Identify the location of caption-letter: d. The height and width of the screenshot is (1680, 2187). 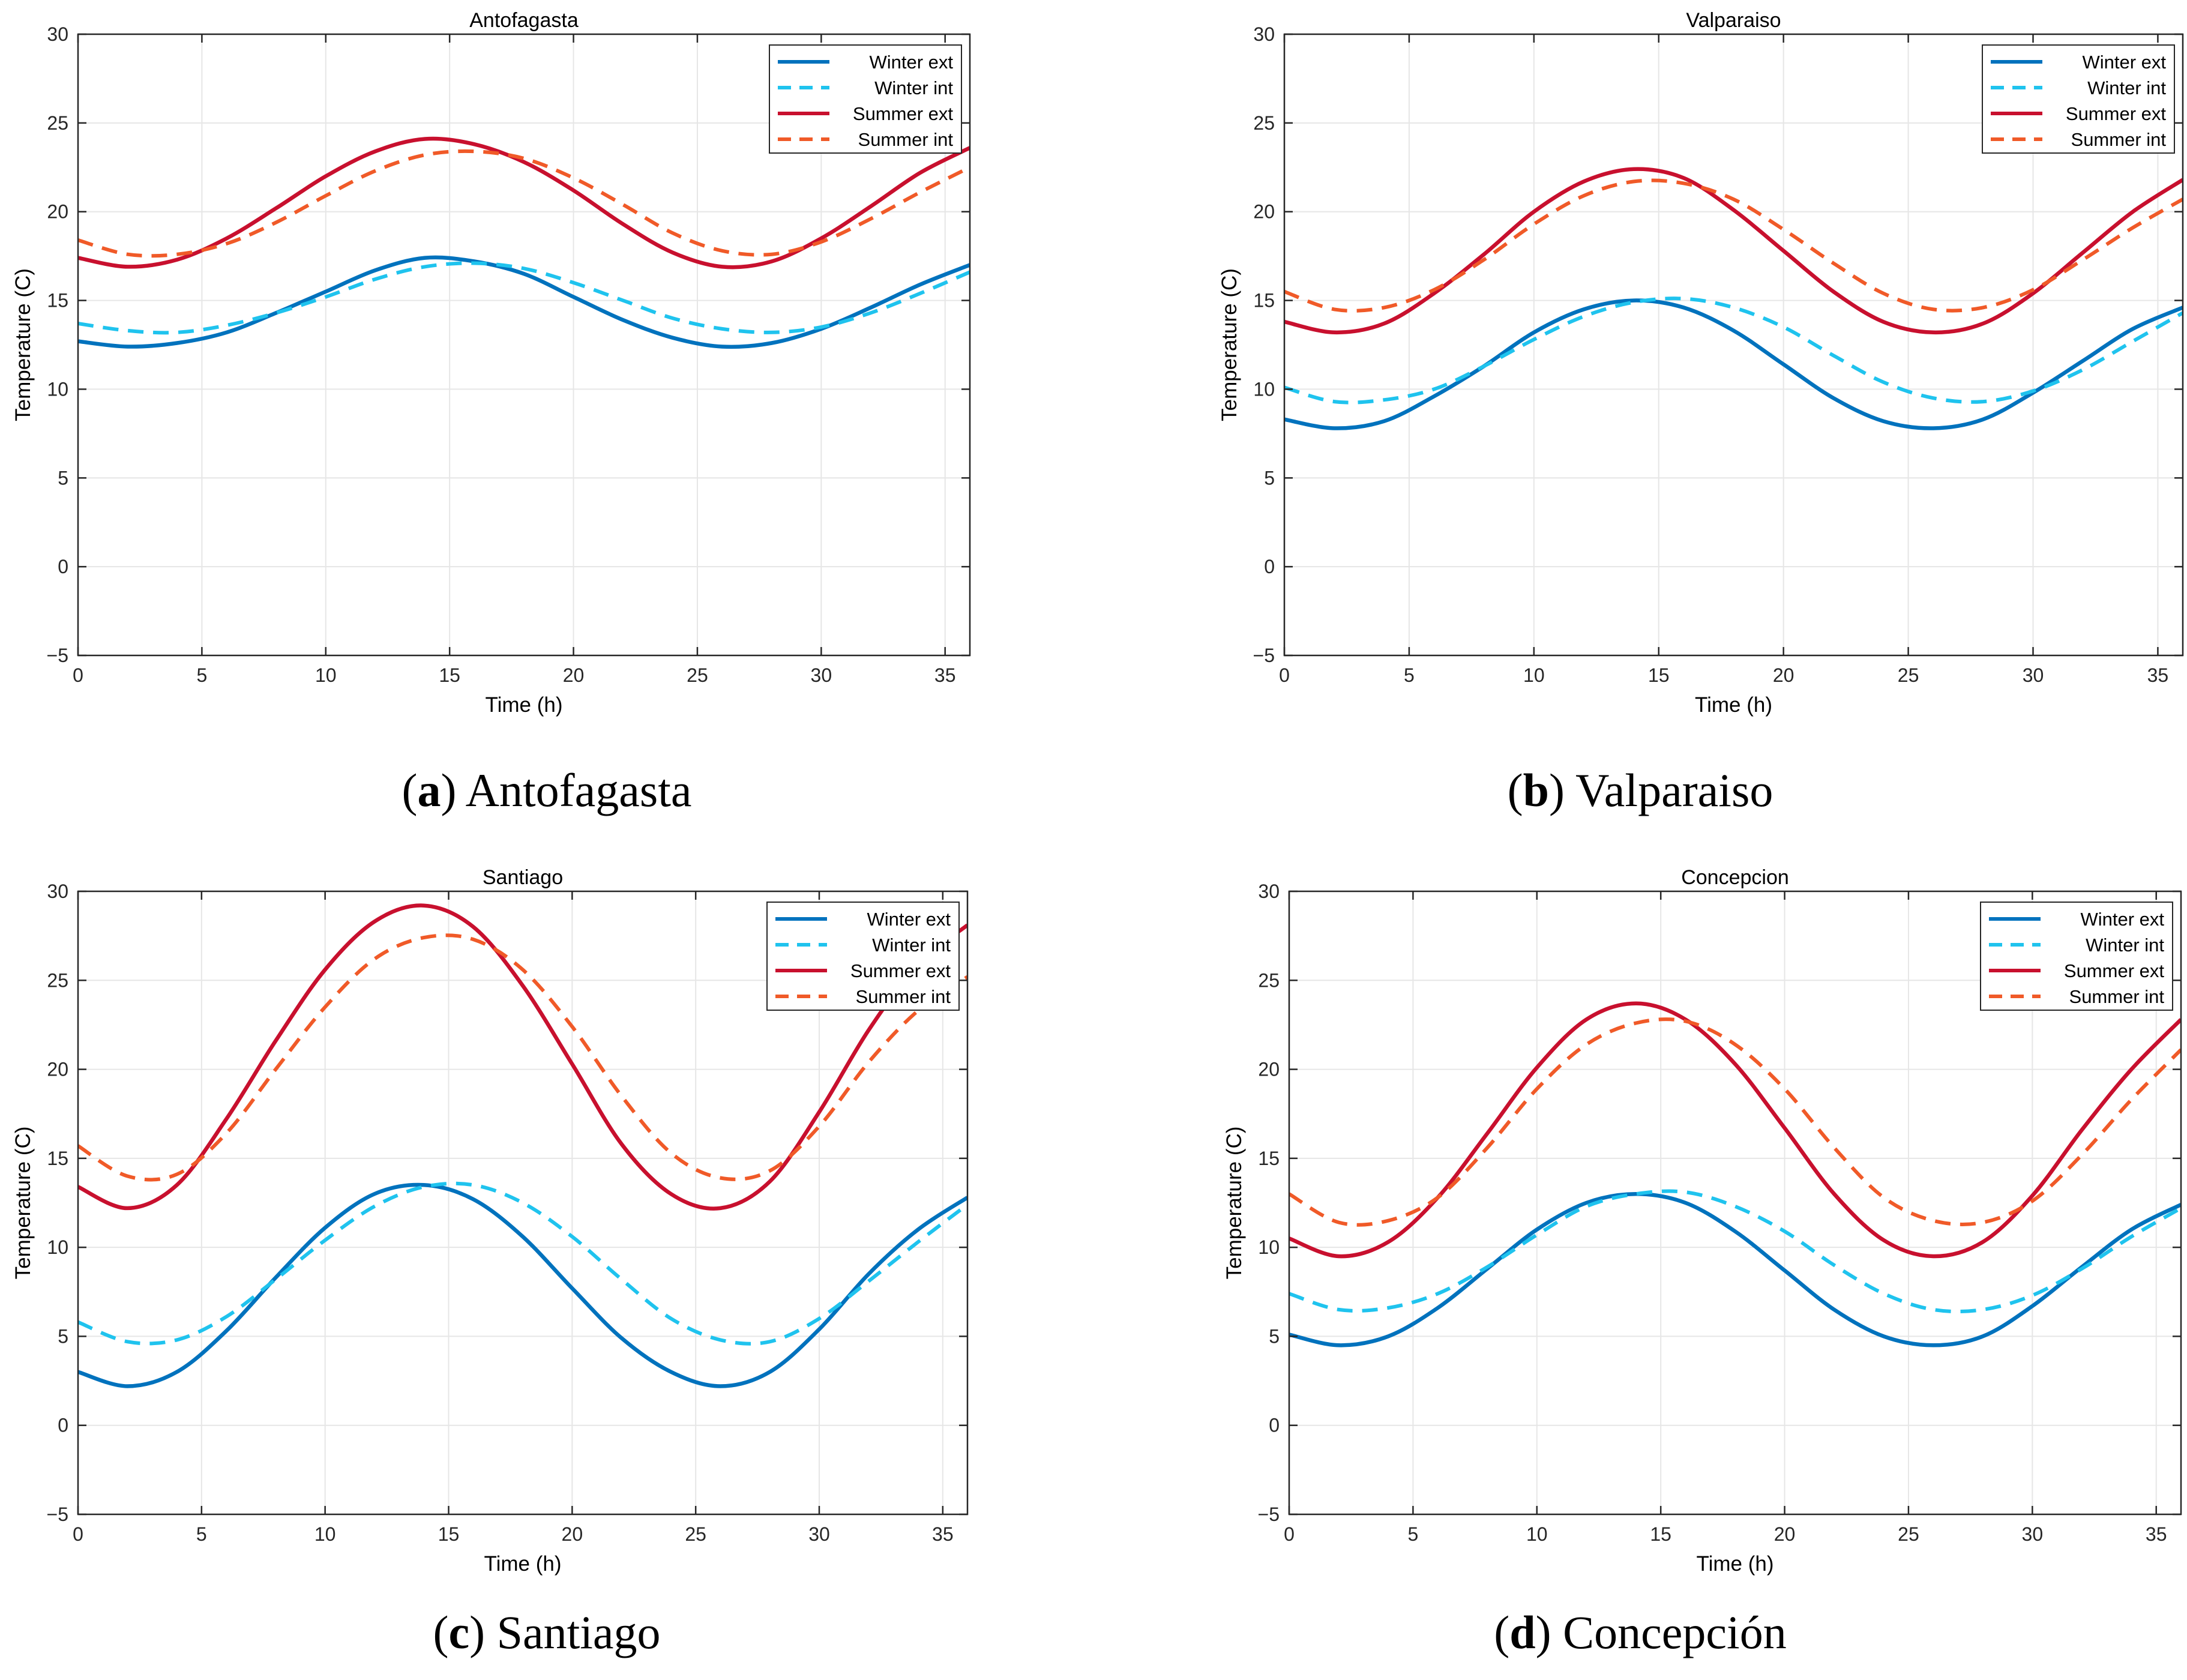
(1522, 1632).